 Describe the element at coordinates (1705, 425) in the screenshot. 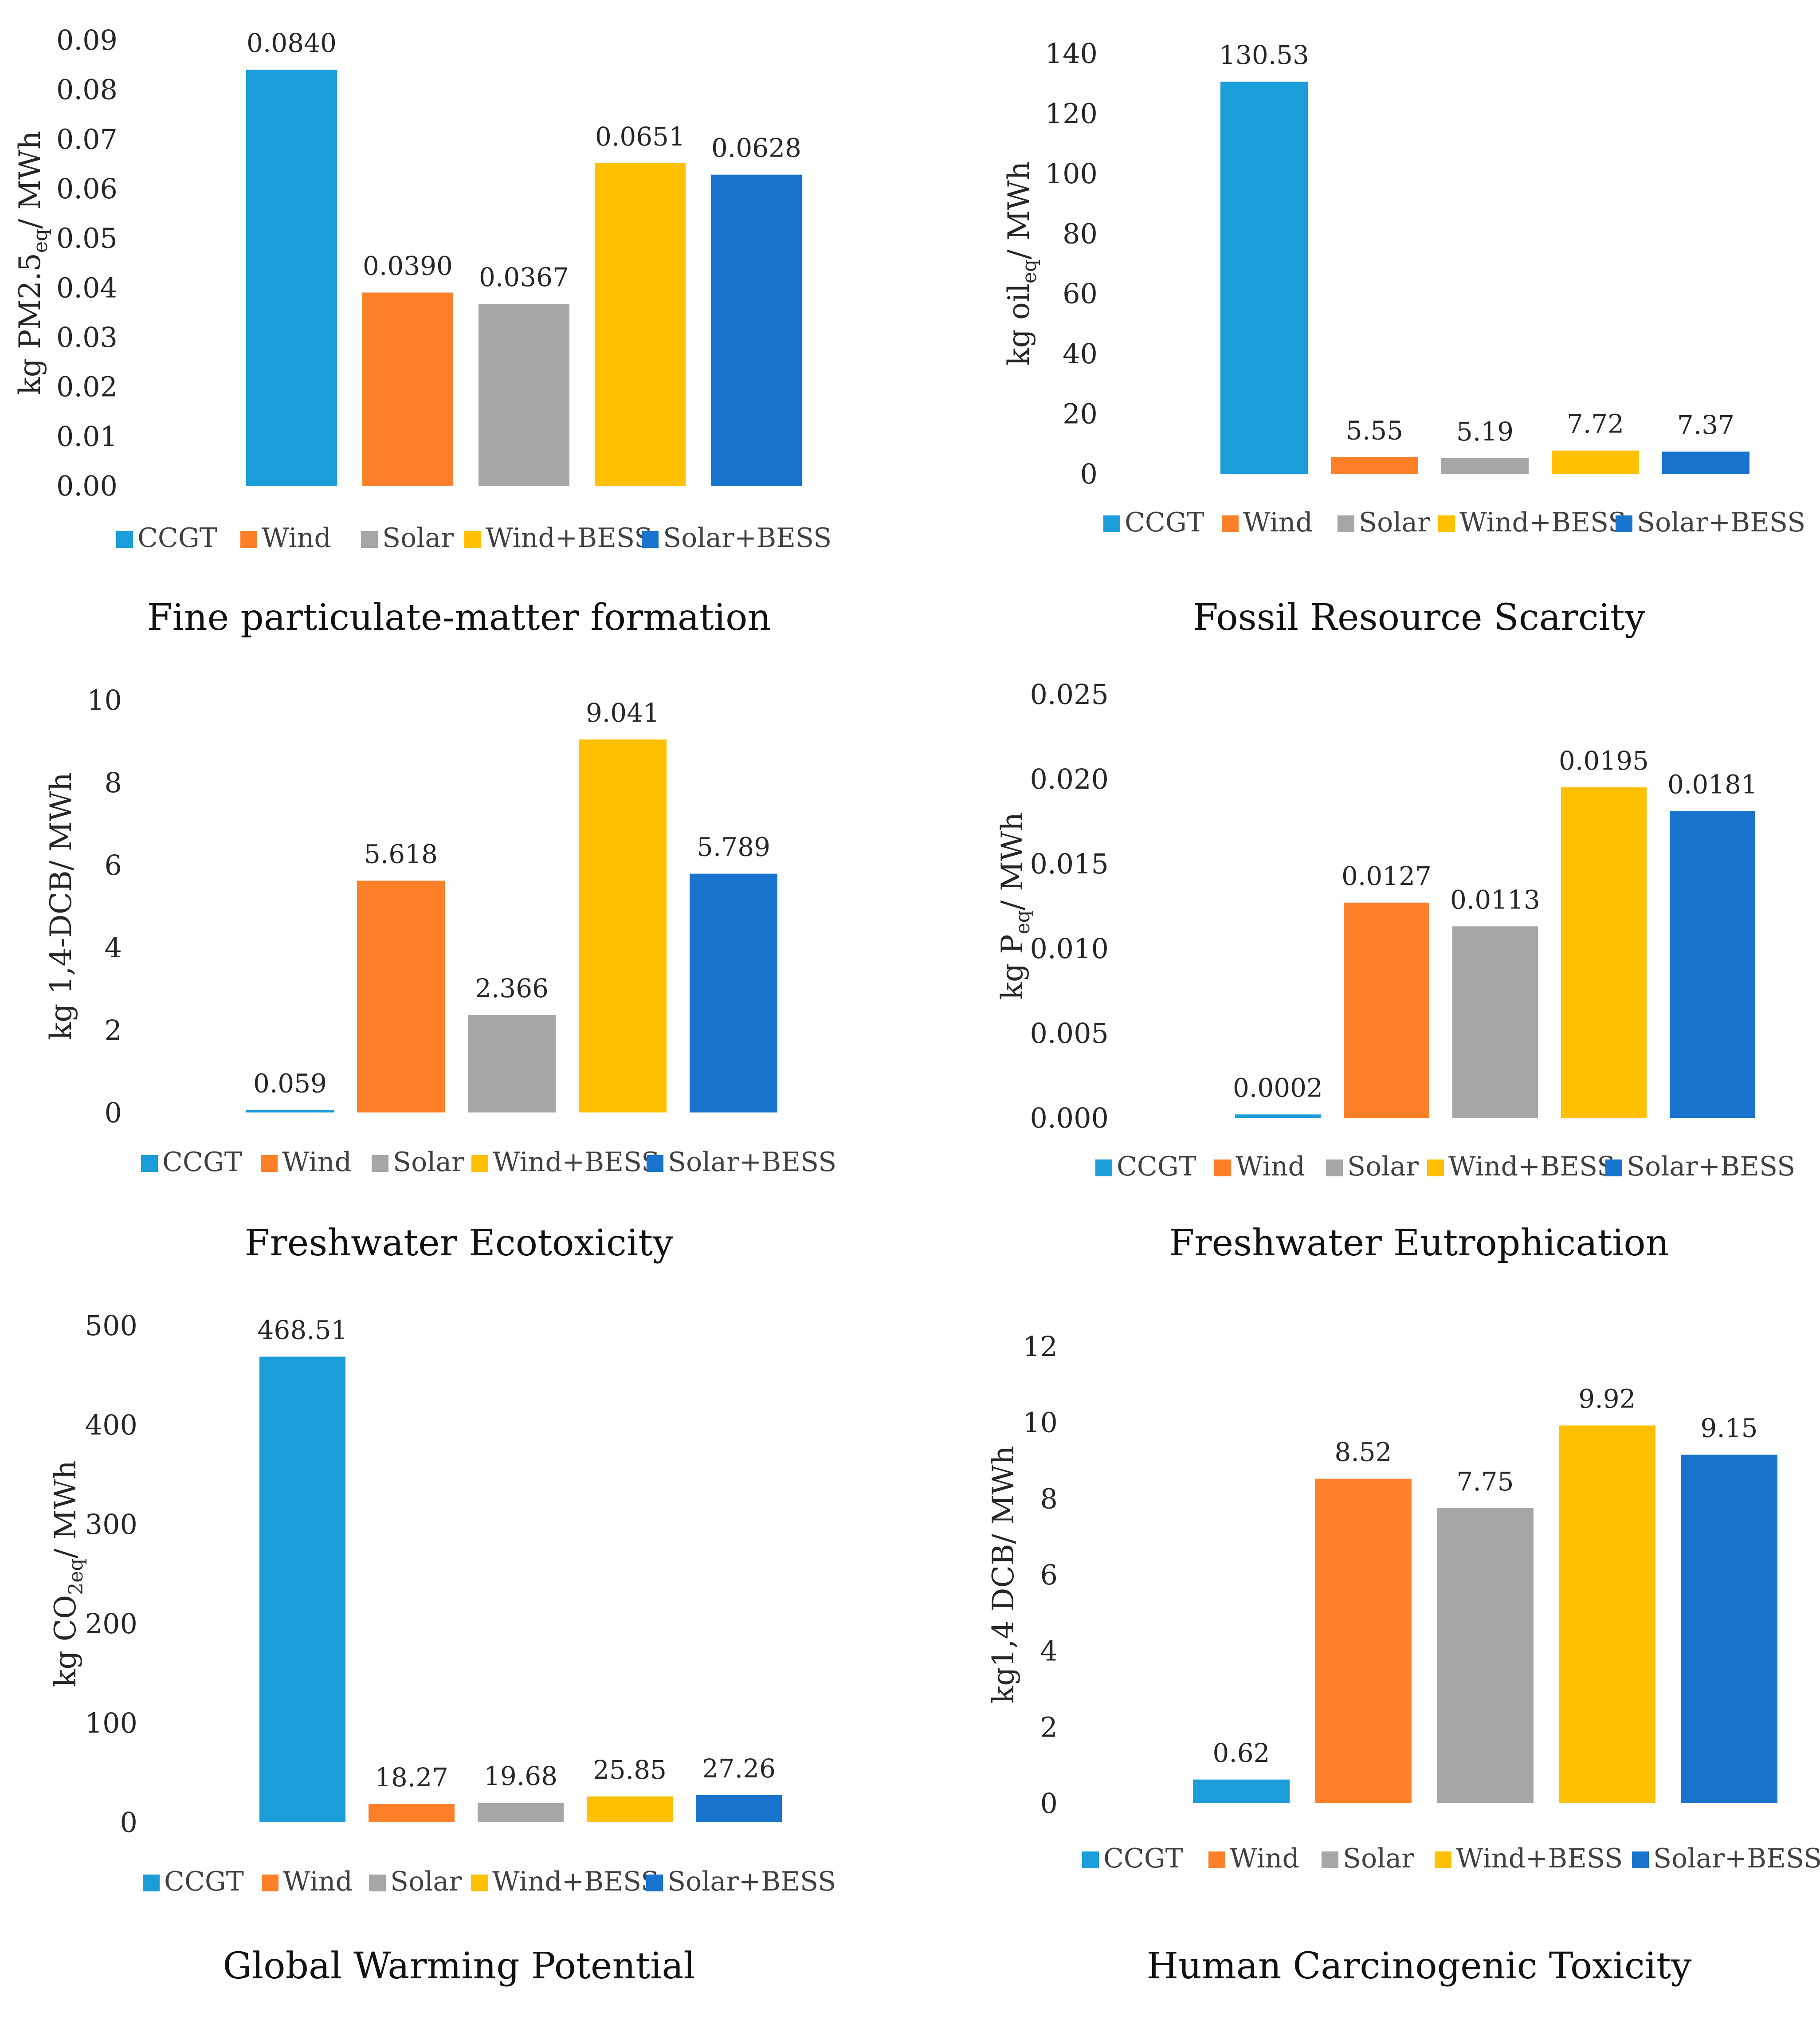

I see `data-label-solar-bess: 7.37` at that location.